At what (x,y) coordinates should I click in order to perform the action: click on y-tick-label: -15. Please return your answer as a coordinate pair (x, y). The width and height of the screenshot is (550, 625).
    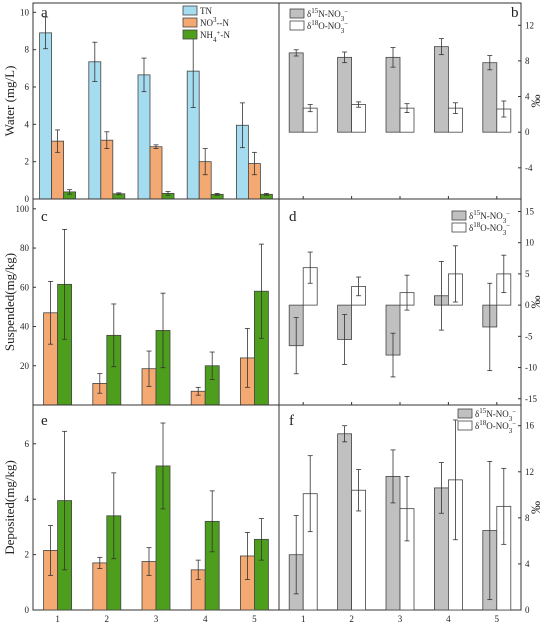
    Looking at the image, I should click on (531, 399).